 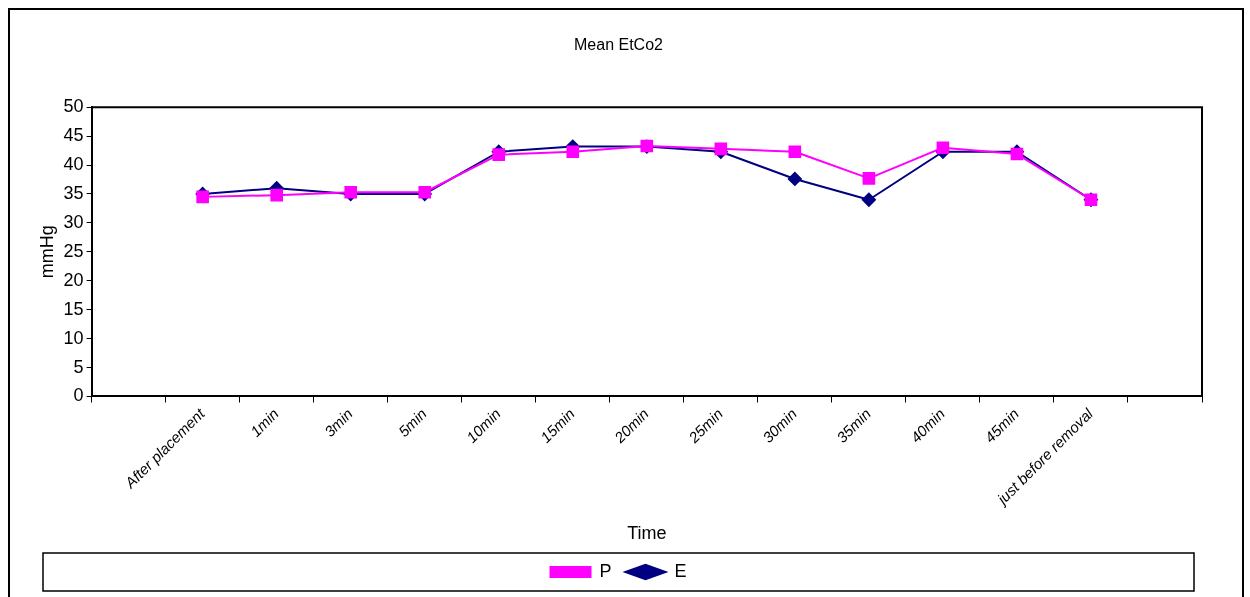 What do you see at coordinates (46, 252) in the screenshot?
I see `y-axis-title: mmHg` at bounding box center [46, 252].